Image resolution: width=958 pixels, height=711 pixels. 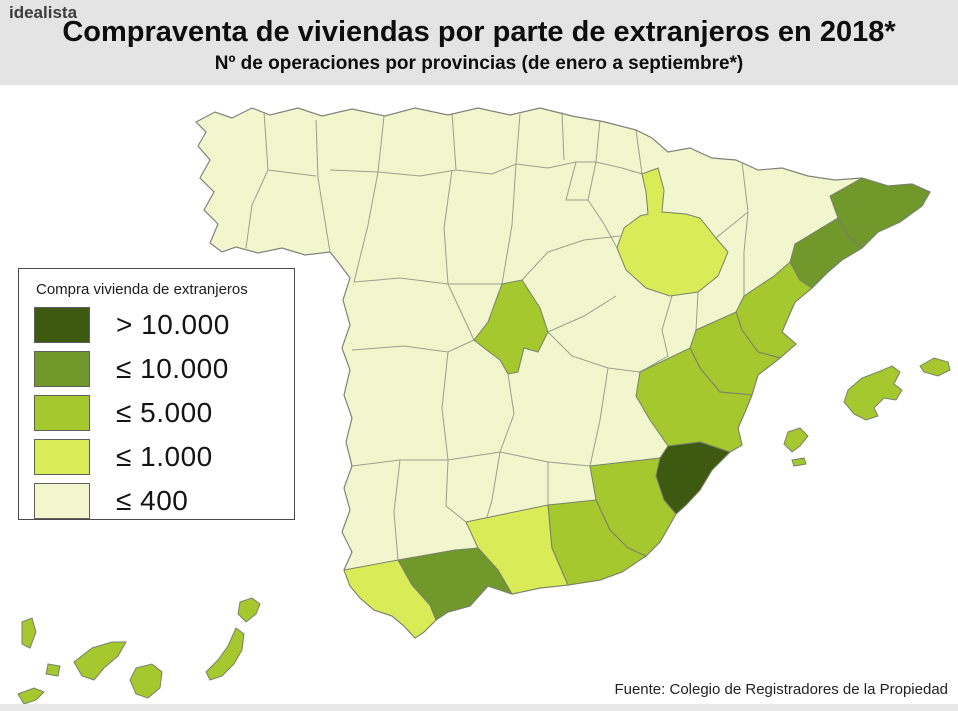 What do you see at coordinates (249, 610) in the screenshot?
I see `island-lanzarote` at bounding box center [249, 610].